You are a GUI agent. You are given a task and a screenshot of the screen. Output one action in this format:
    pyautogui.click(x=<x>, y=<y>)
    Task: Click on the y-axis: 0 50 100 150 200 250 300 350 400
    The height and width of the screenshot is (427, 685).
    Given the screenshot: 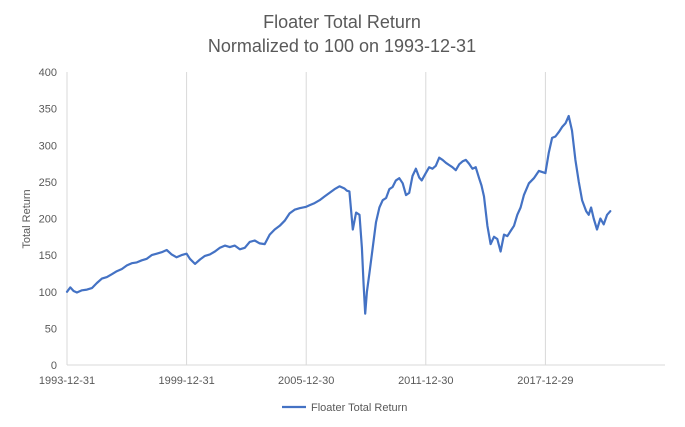 What is the action you would take?
    pyautogui.click(x=48, y=219)
    